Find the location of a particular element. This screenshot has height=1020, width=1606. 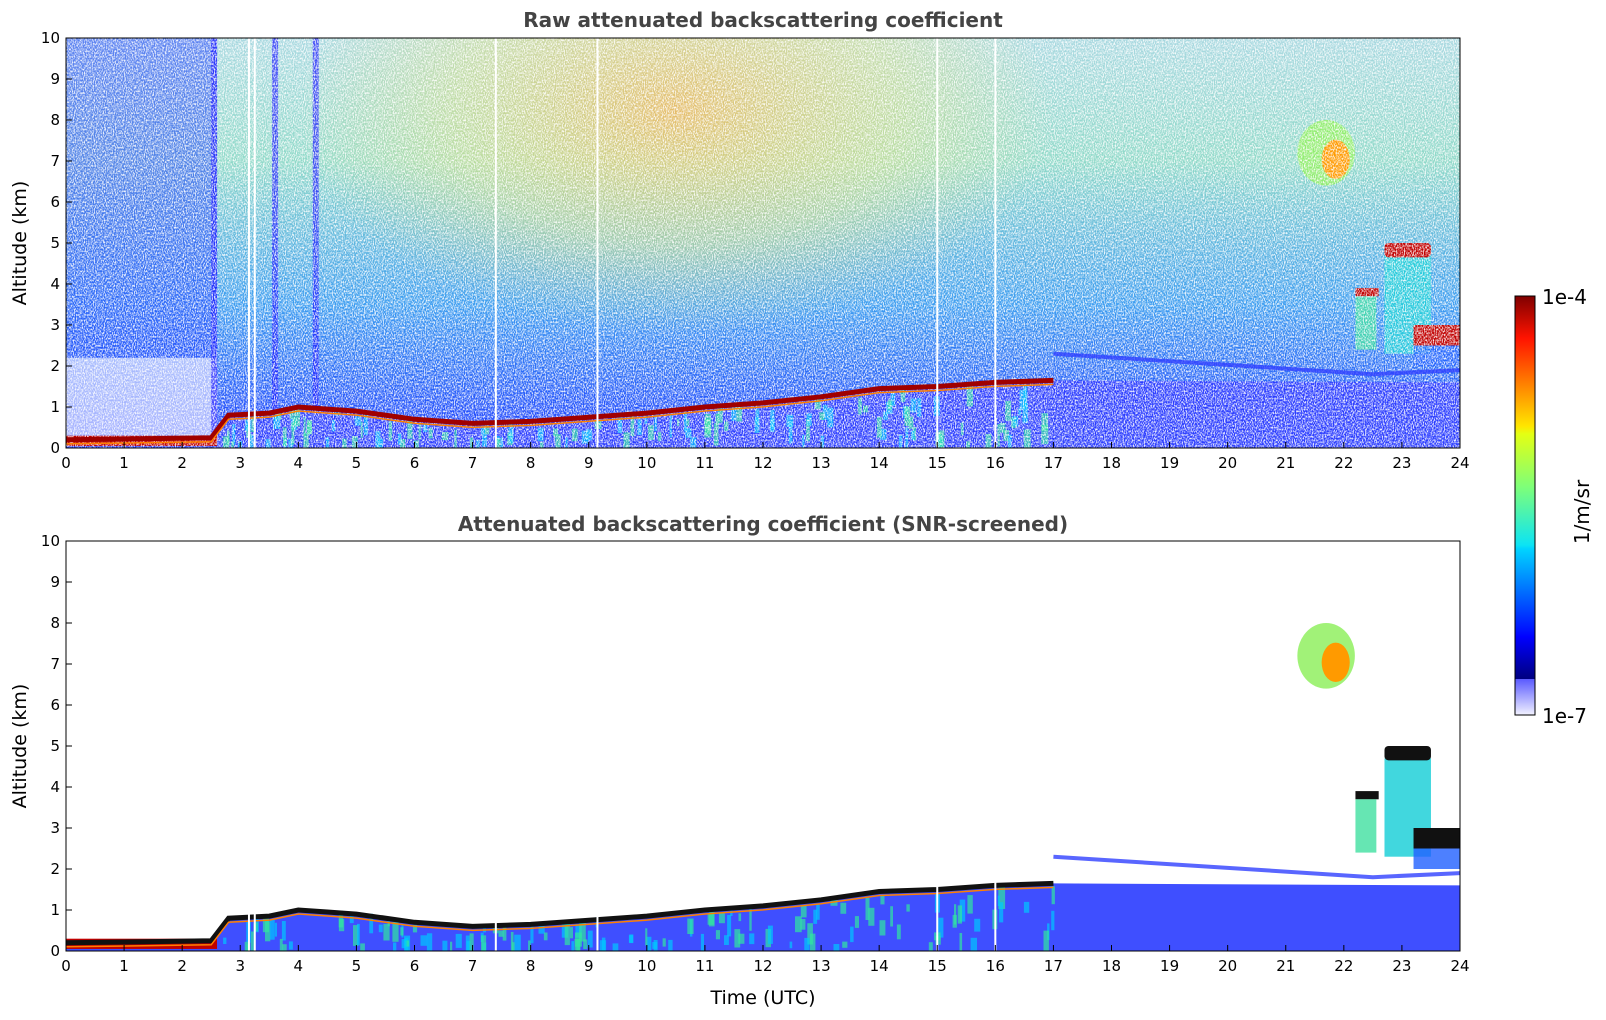

y-tick-label: 1 is located at coordinates (55, 407).